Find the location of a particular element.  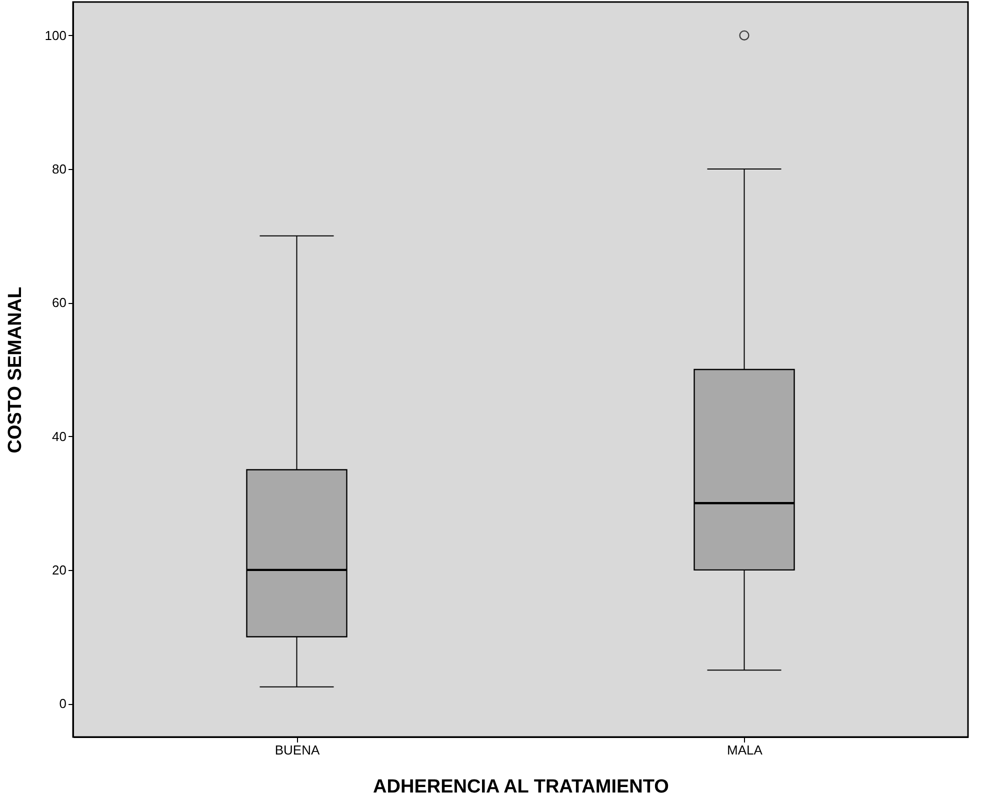

y-tick-label: 20 is located at coordinates (59, 570).